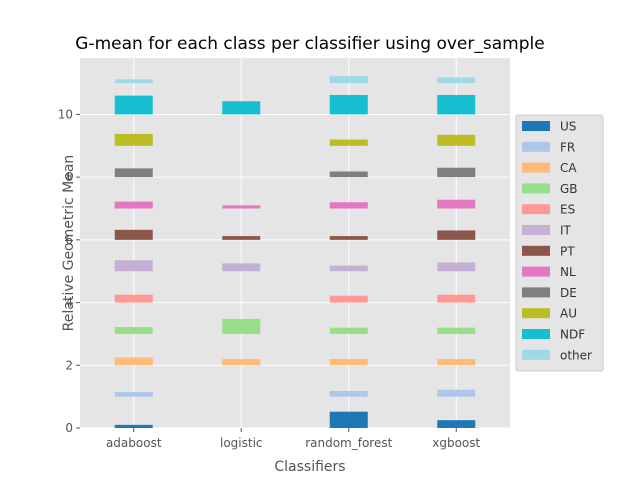  I want to click on legend-label-FR: FR, so click(567, 147).